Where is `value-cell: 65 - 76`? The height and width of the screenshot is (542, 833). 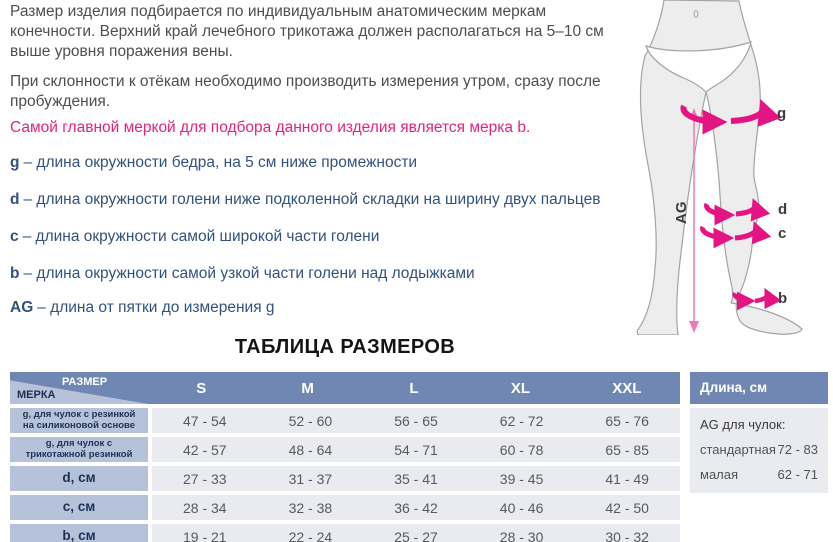
value-cell: 65 - 76 is located at coordinates (627, 420).